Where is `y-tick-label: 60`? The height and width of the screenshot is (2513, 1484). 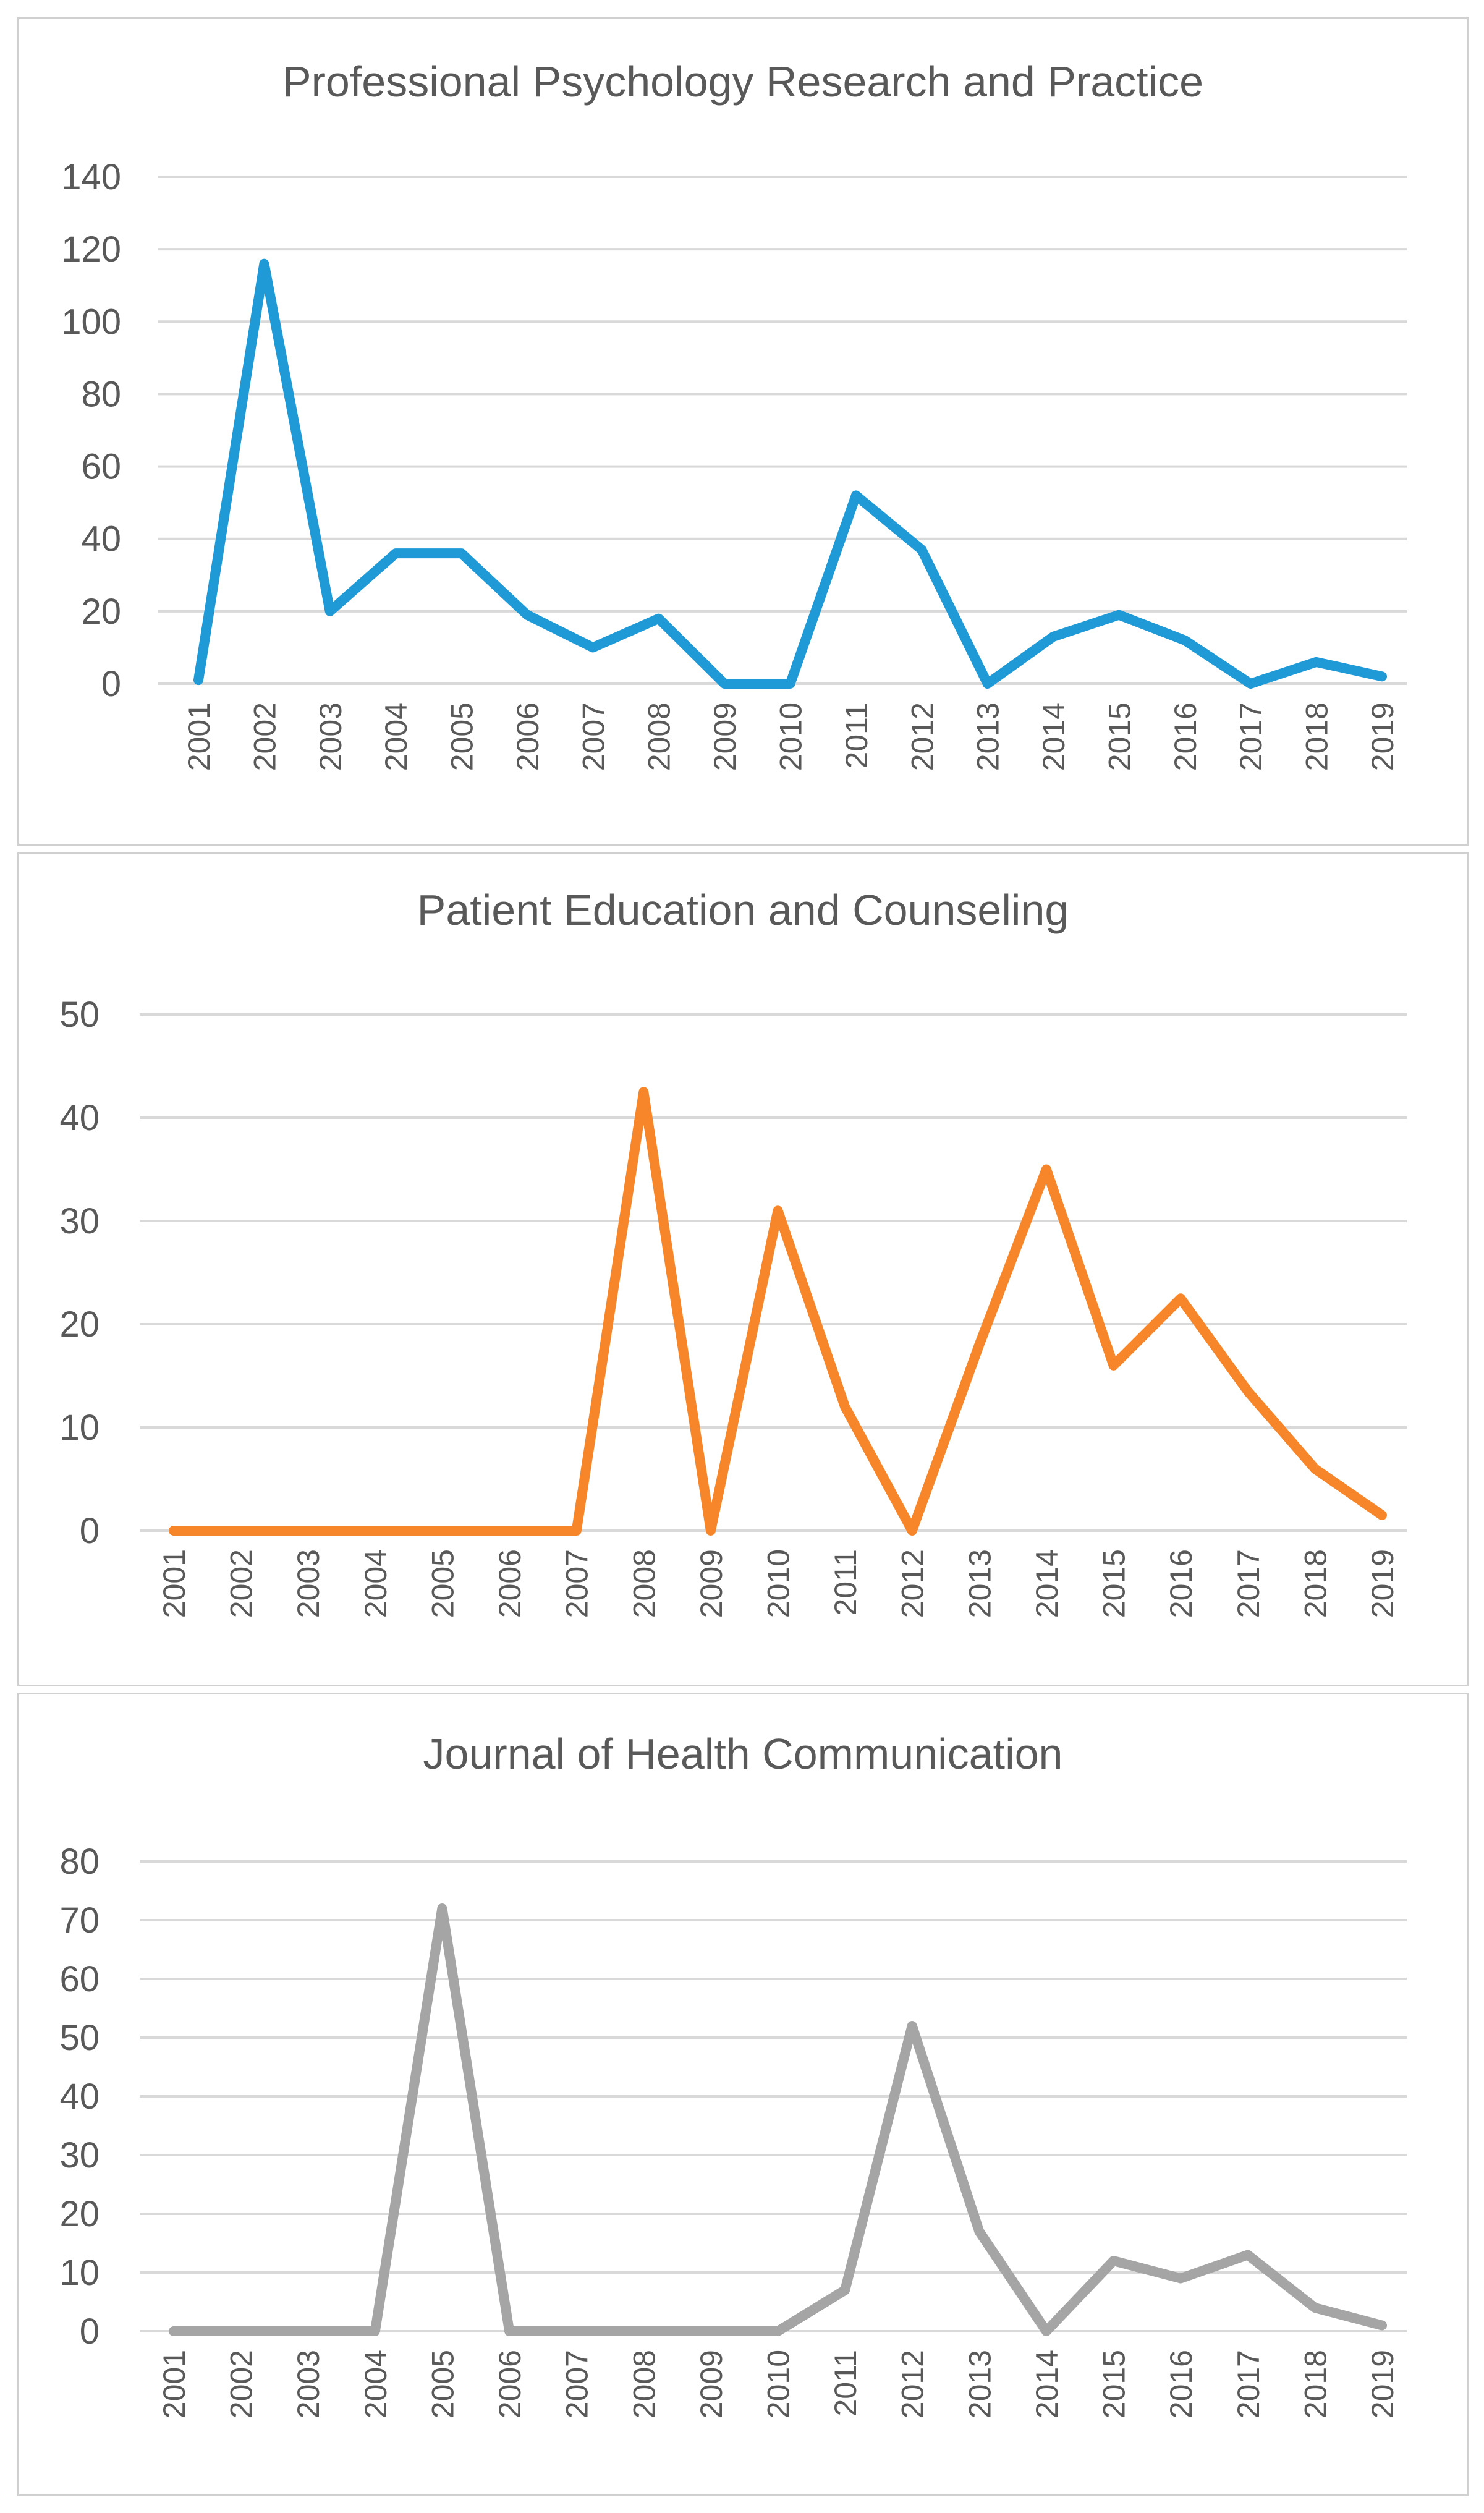 y-tick-label: 60 is located at coordinates (101, 467).